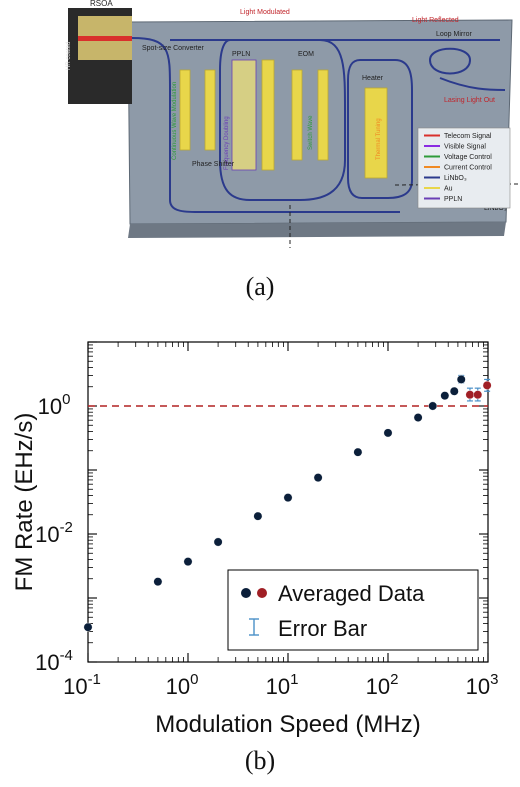  I want to click on x-tick-label: 10⁰, so click(182, 685).